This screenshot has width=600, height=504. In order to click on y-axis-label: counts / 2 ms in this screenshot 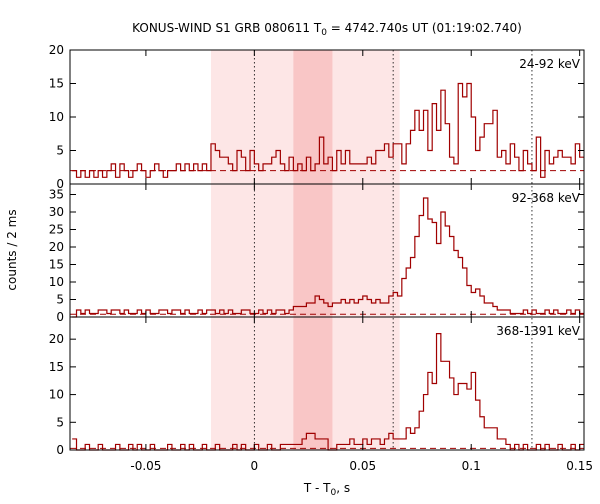, I will do `click(12, 249)`.